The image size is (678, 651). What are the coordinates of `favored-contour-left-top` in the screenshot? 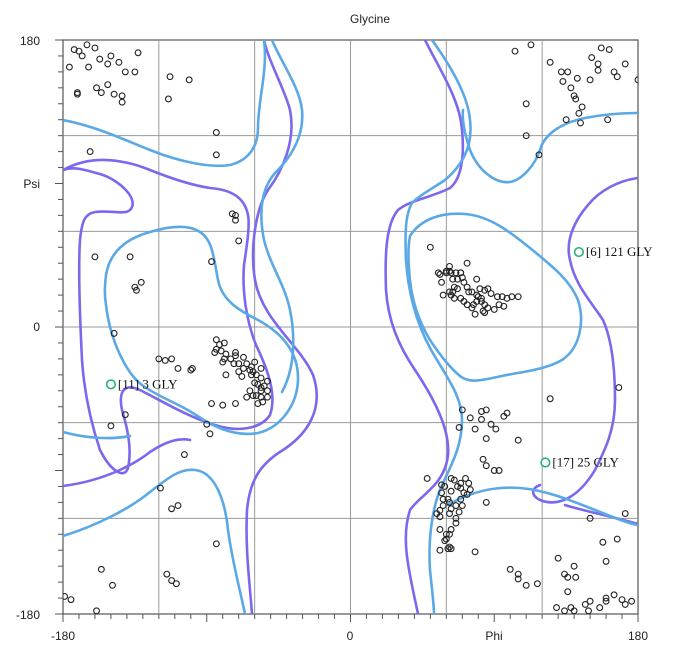 It's located at (282, 217).